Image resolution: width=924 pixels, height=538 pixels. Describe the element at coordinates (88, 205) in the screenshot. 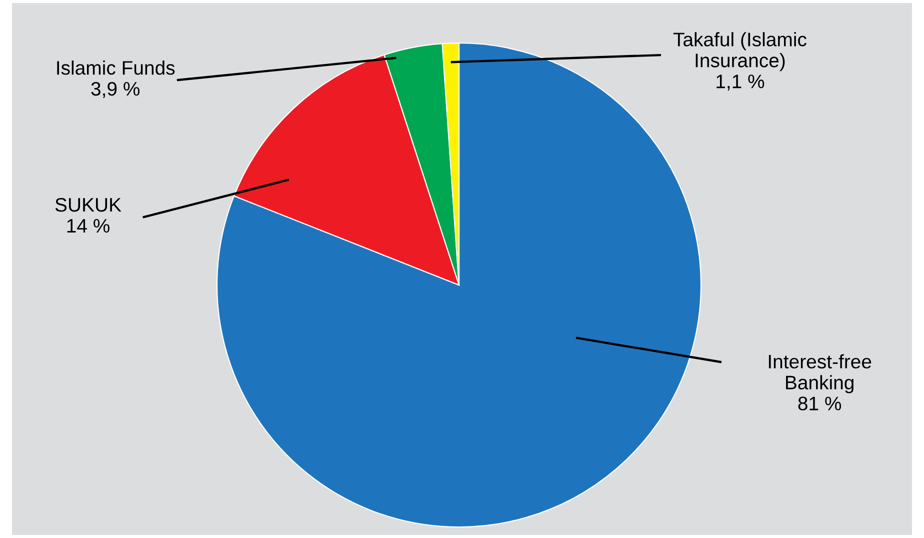

I see `slice-label: SUKUK` at that location.